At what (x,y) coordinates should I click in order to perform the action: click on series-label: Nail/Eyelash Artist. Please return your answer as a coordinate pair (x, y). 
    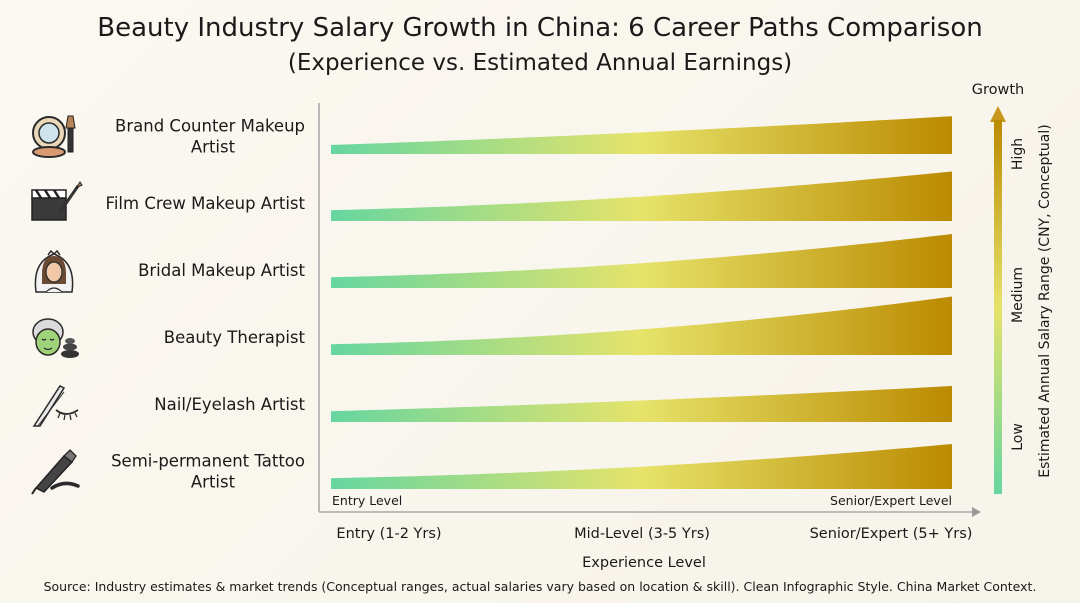
    Looking at the image, I should click on (229, 404).